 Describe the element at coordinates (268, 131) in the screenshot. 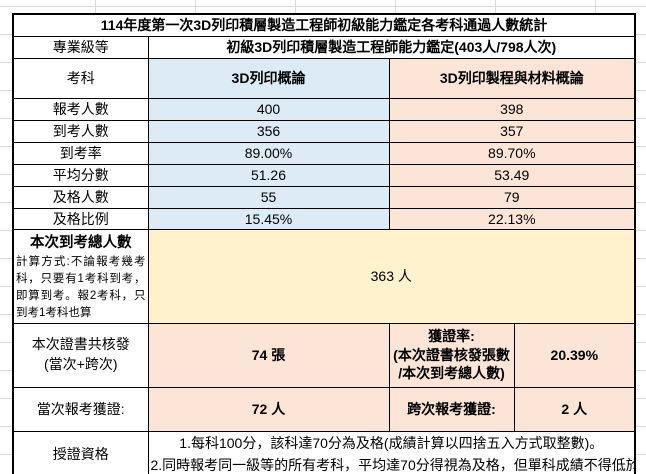

I see `stats-value-intro: 356` at that location.